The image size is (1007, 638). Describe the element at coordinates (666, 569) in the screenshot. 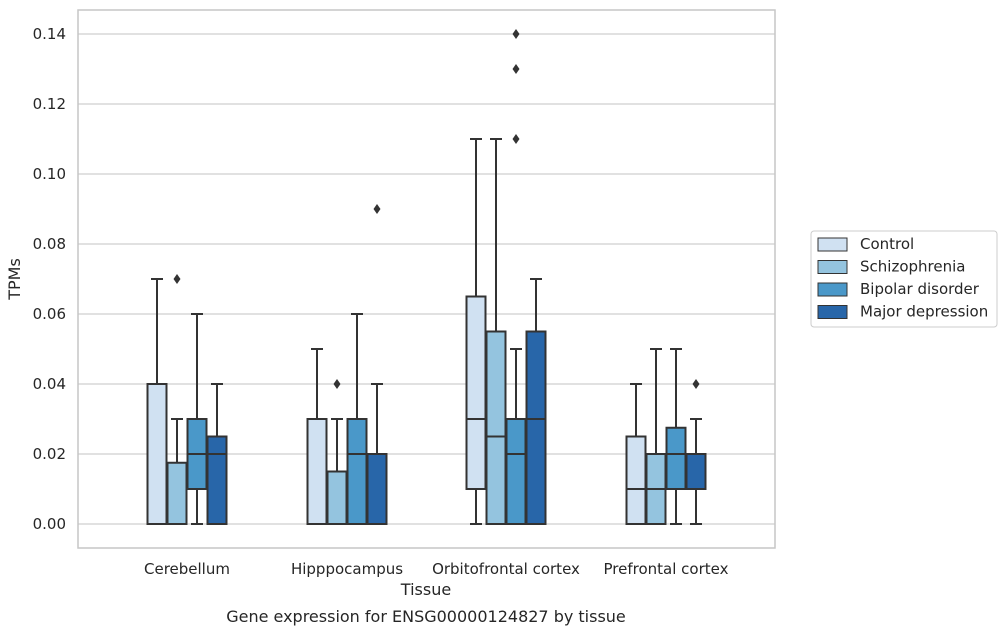

I see `x-tick-label: Prefrontal cortex` at that location.